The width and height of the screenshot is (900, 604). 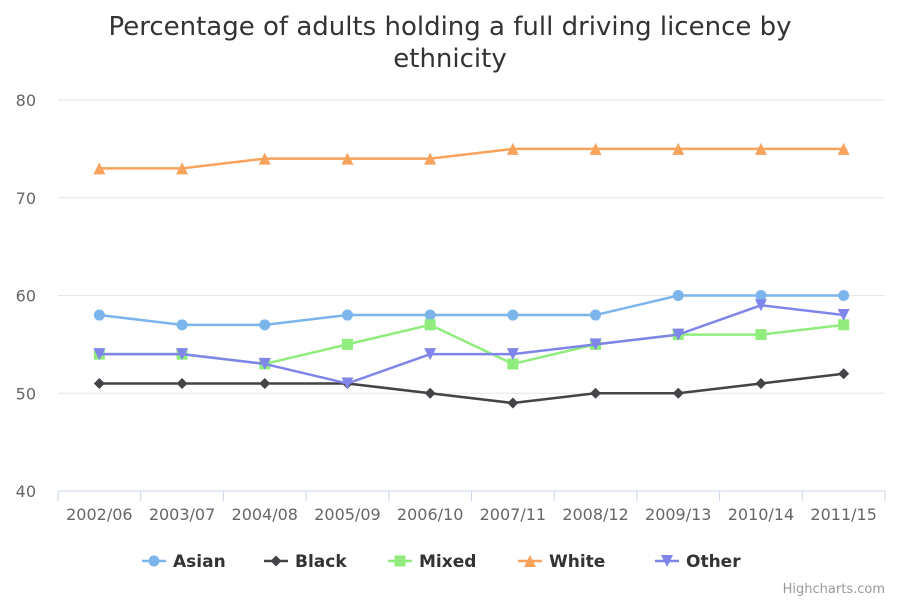 I want to click on series-line-asian, so click(x=471, y=310).